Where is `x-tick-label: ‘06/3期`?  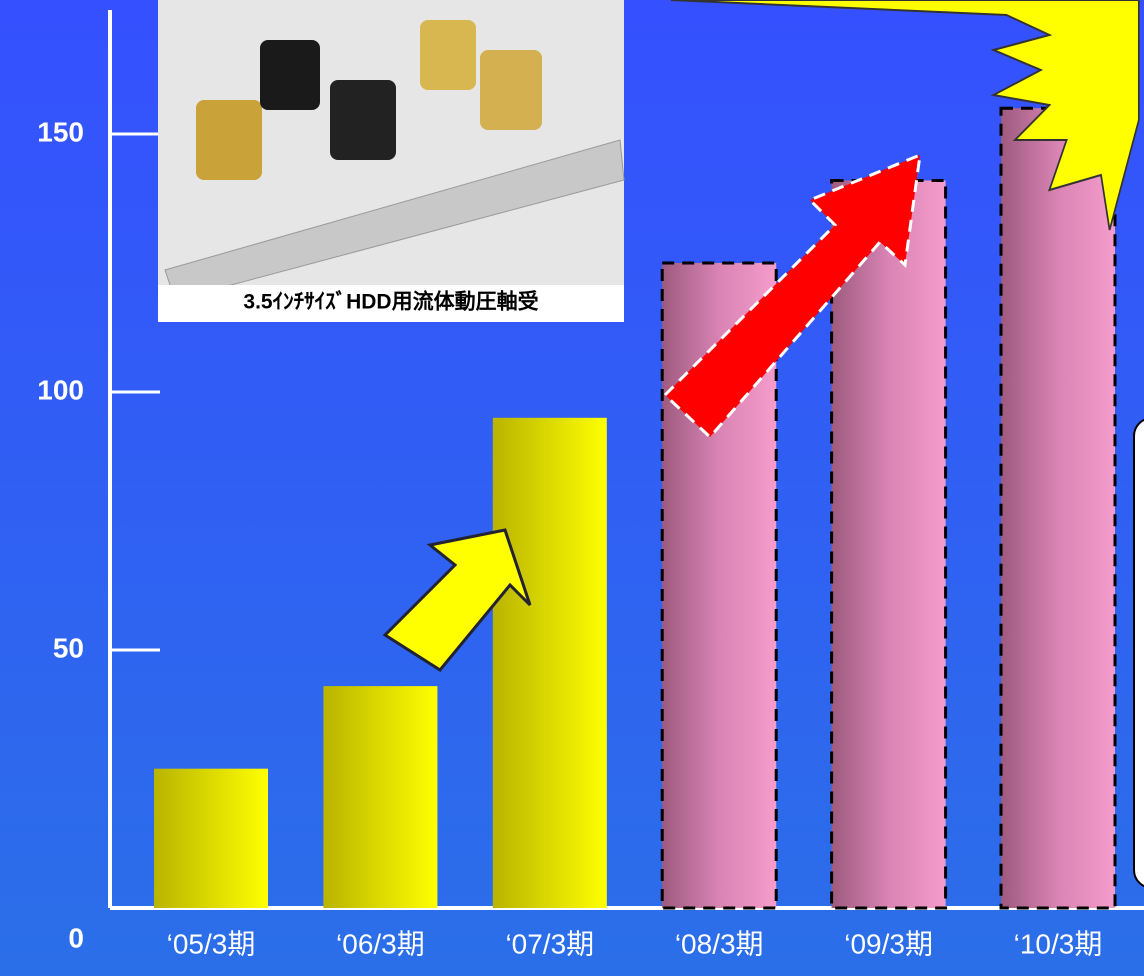
x-tick-label: ‘06/3期 is located at coordinates (380, 943).